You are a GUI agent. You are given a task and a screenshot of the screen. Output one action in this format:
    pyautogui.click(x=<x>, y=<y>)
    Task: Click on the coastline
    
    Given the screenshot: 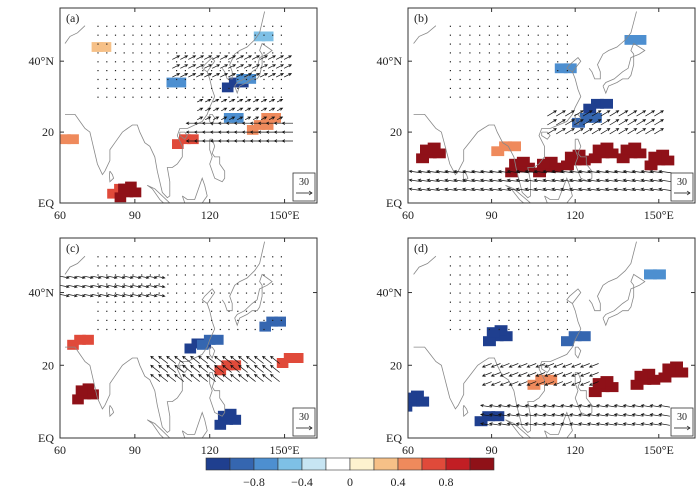 What is the action you would take?
    pyautogui.click(x=111, y=176)
    